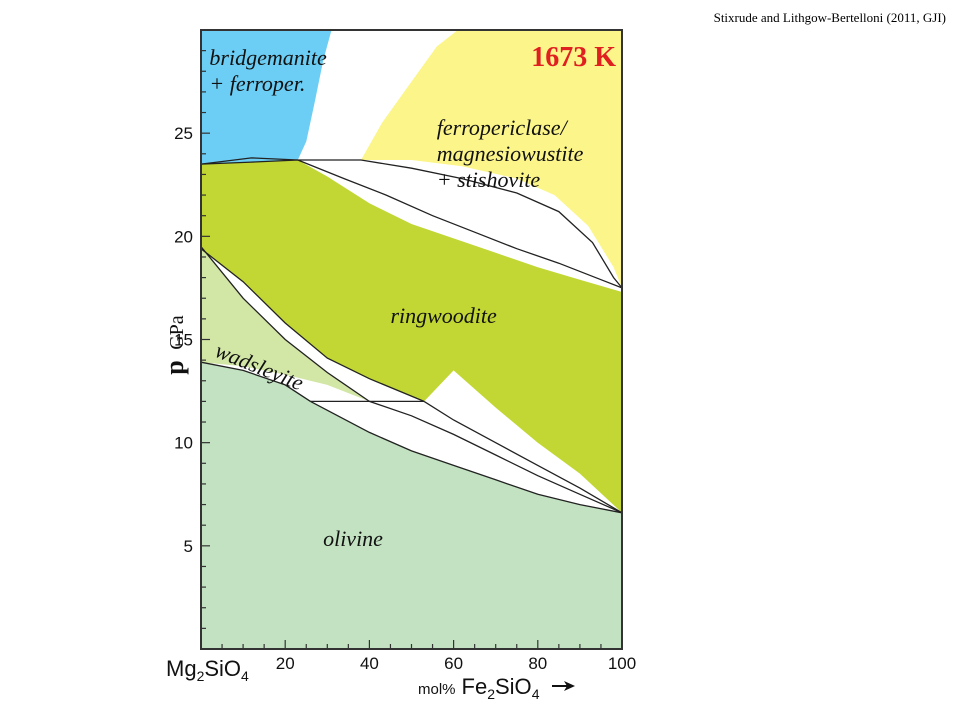 Image resolution: width=960 pixels, height=720 pixels. What do you see at coordinates (453, 663) in the screenshot?
I see `x-tick-label: 60` at bounding box center [453, 663].